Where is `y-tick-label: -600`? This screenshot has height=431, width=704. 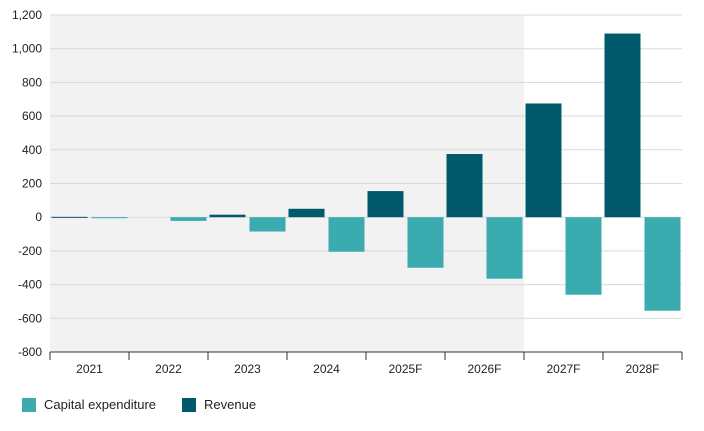
y-tick-label: -600 is located at coordinates (30, 318).